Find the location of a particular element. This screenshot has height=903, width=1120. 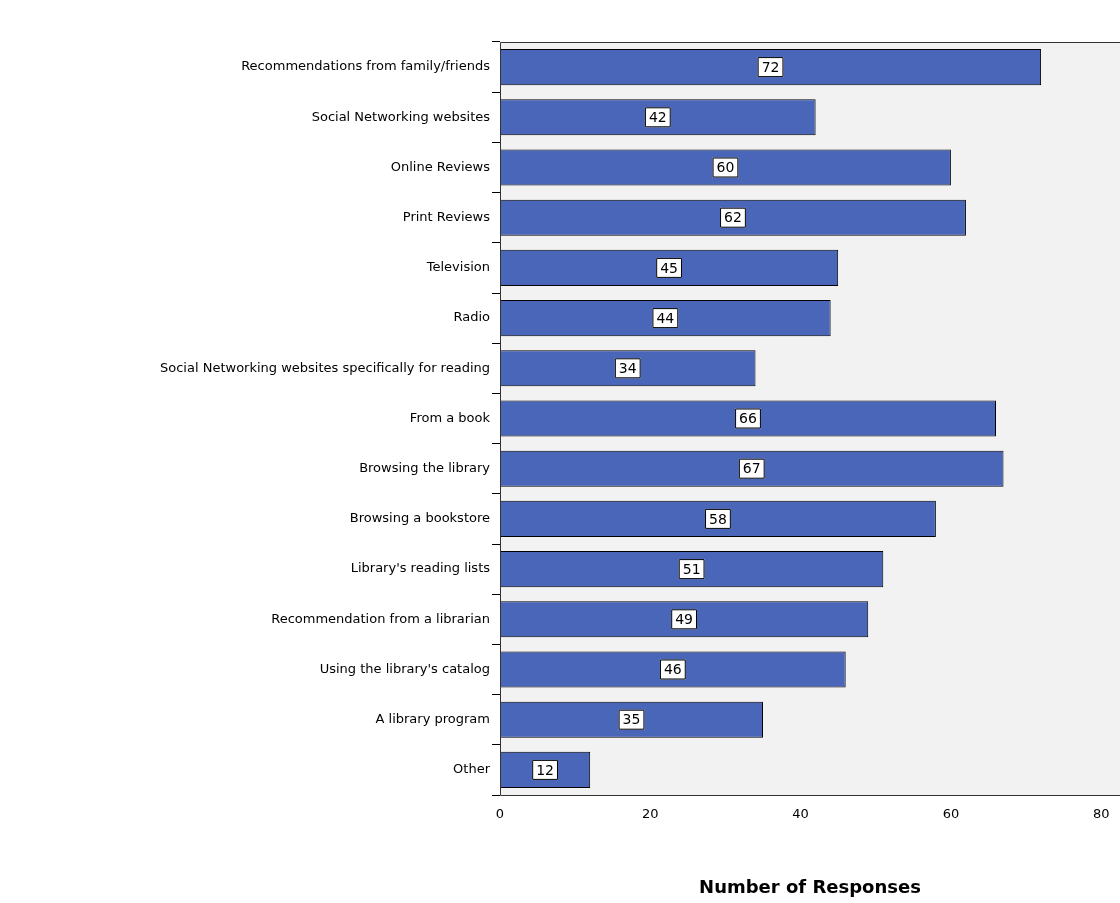

x-tick-label: 0 is located at coordinates (500, 814).